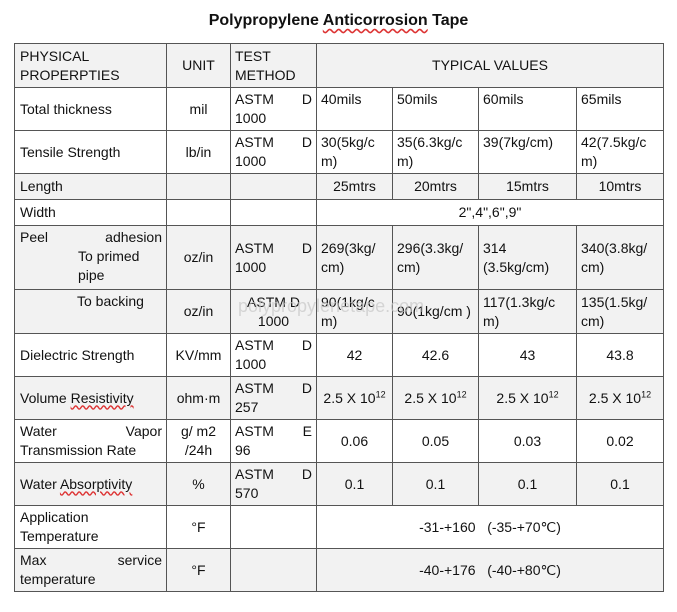 The width and height of the screenshot is (677, 612). Describe the element at coordinates (198, 257) in the screenshot. I see `unit-peel-primed: oz/in` at that location.